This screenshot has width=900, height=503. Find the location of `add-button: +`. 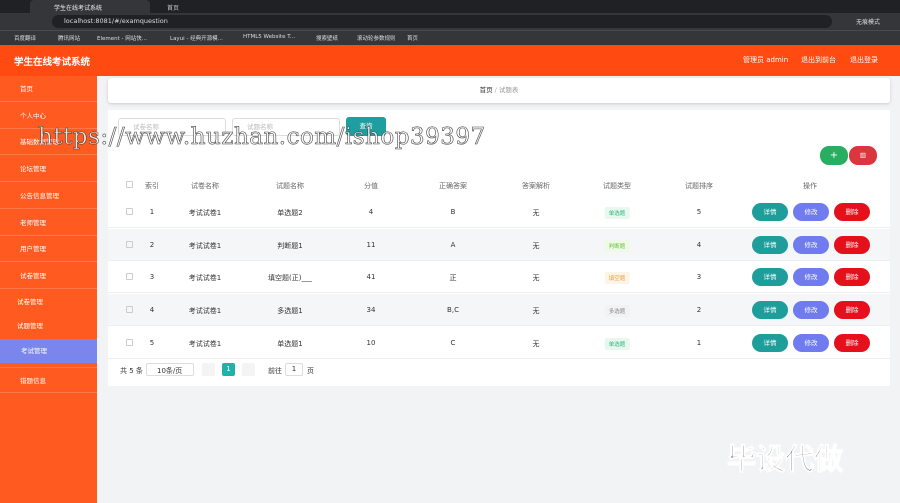

add-button: + is located at coordinates (834, 155).